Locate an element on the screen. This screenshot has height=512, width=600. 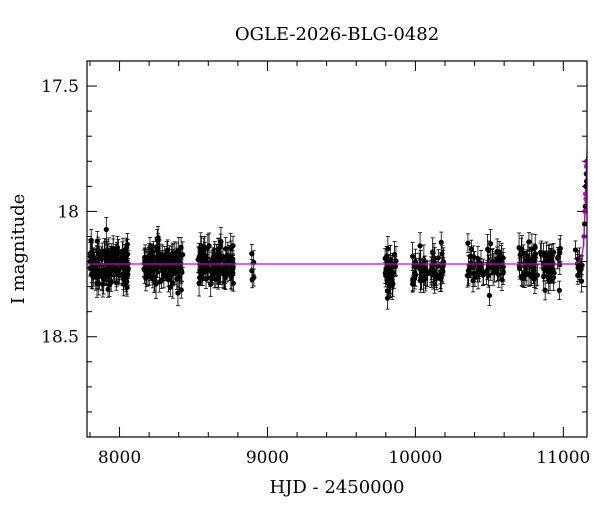
x-tick-label: 9000 is located at coordinates (267, 458).